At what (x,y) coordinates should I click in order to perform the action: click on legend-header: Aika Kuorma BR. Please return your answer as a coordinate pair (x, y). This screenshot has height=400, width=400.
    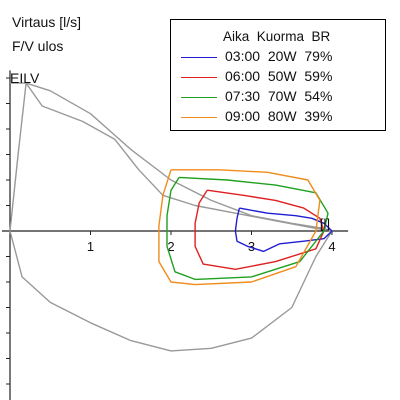
    Looking at the image, I should click on (277, 36).